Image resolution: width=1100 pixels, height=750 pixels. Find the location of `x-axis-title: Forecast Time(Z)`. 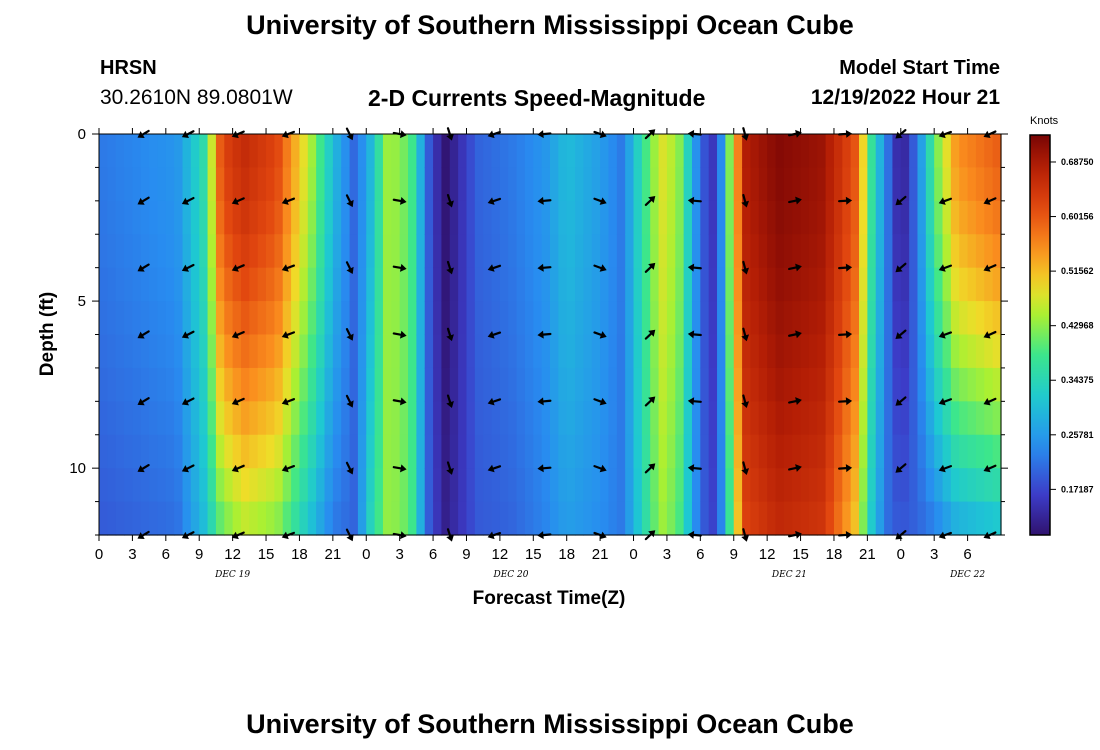

x-axis-title: Forecast Time(Z) is located at coordinates (549, 598).